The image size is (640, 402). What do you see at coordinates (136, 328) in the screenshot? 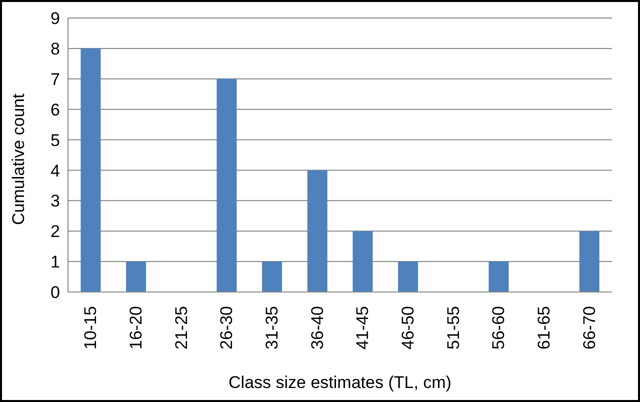
I see `x-tick-label: 16-20` at bounding box center [136, 328].